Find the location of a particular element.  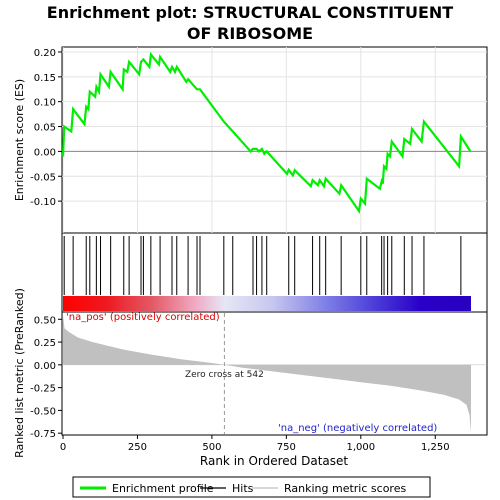

x-tick-label: 500 is located at coordinates (211, 447).